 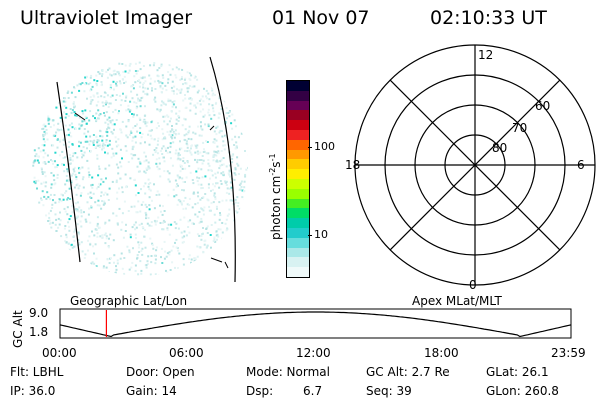 I want to click on dsp-label: Dsp:, so click(x=260, y=391).